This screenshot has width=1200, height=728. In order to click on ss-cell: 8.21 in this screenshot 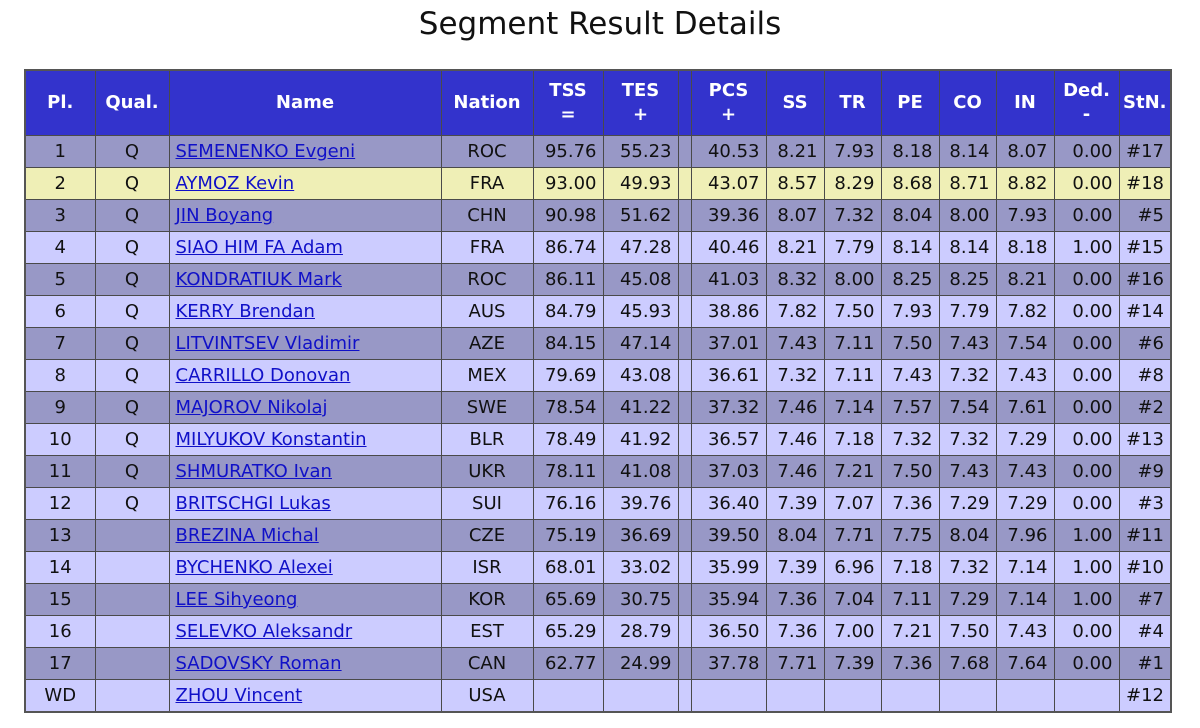, I will do `click(795, 247)`.